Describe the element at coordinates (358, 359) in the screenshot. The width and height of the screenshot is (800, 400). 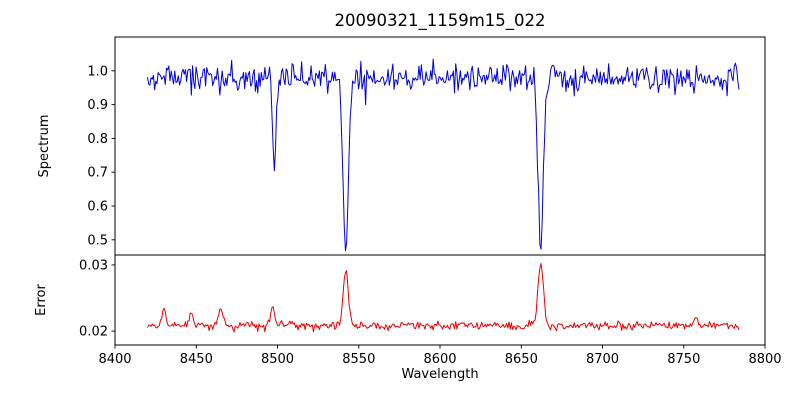
I see `x-tick-label: 8550` at that location.